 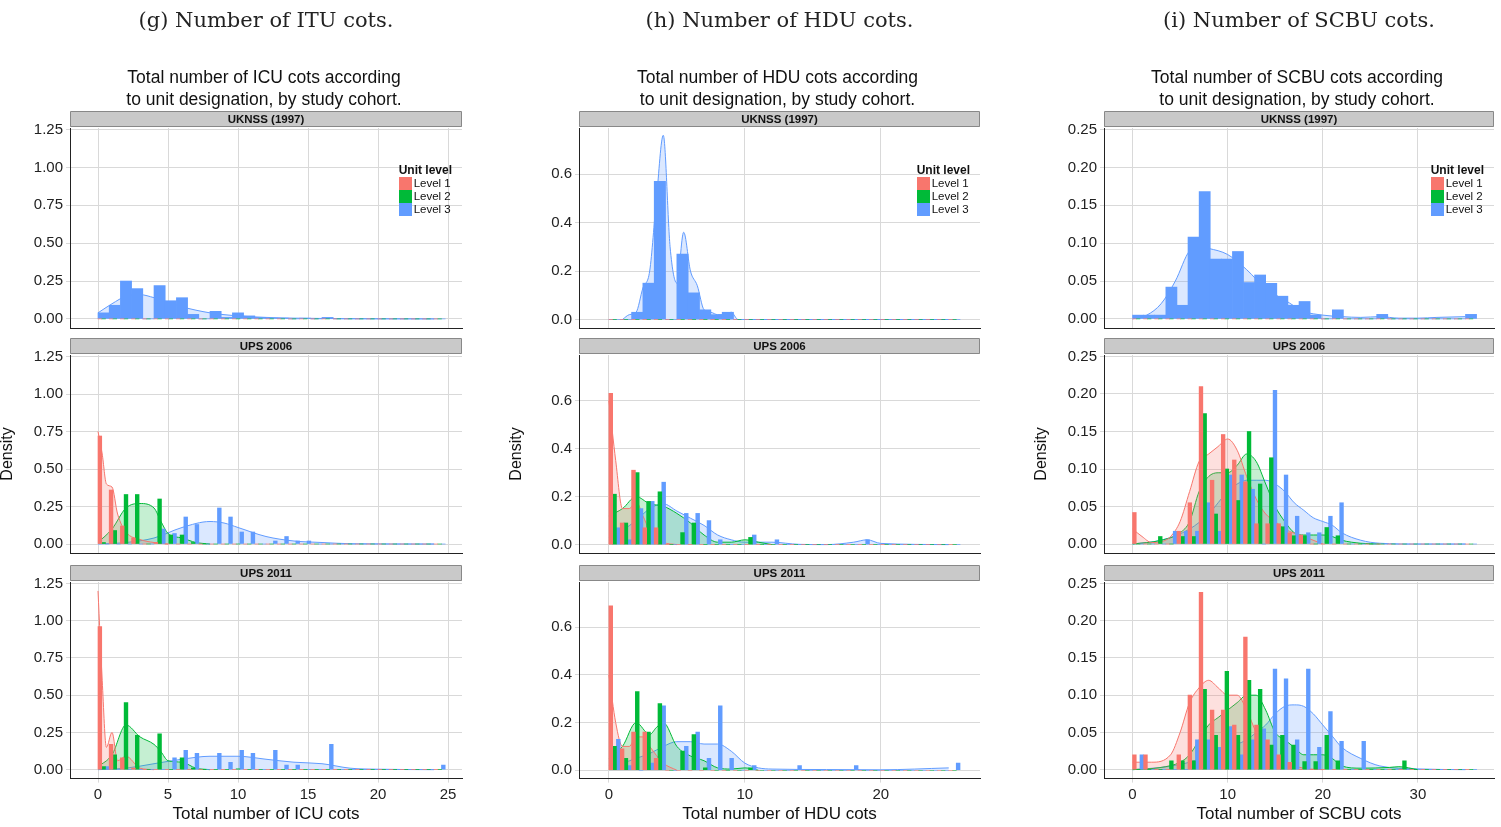 I want to click on chart-title: Total number of ICU cots according to unit designation, by study cohort., so click(x=264, y=88).